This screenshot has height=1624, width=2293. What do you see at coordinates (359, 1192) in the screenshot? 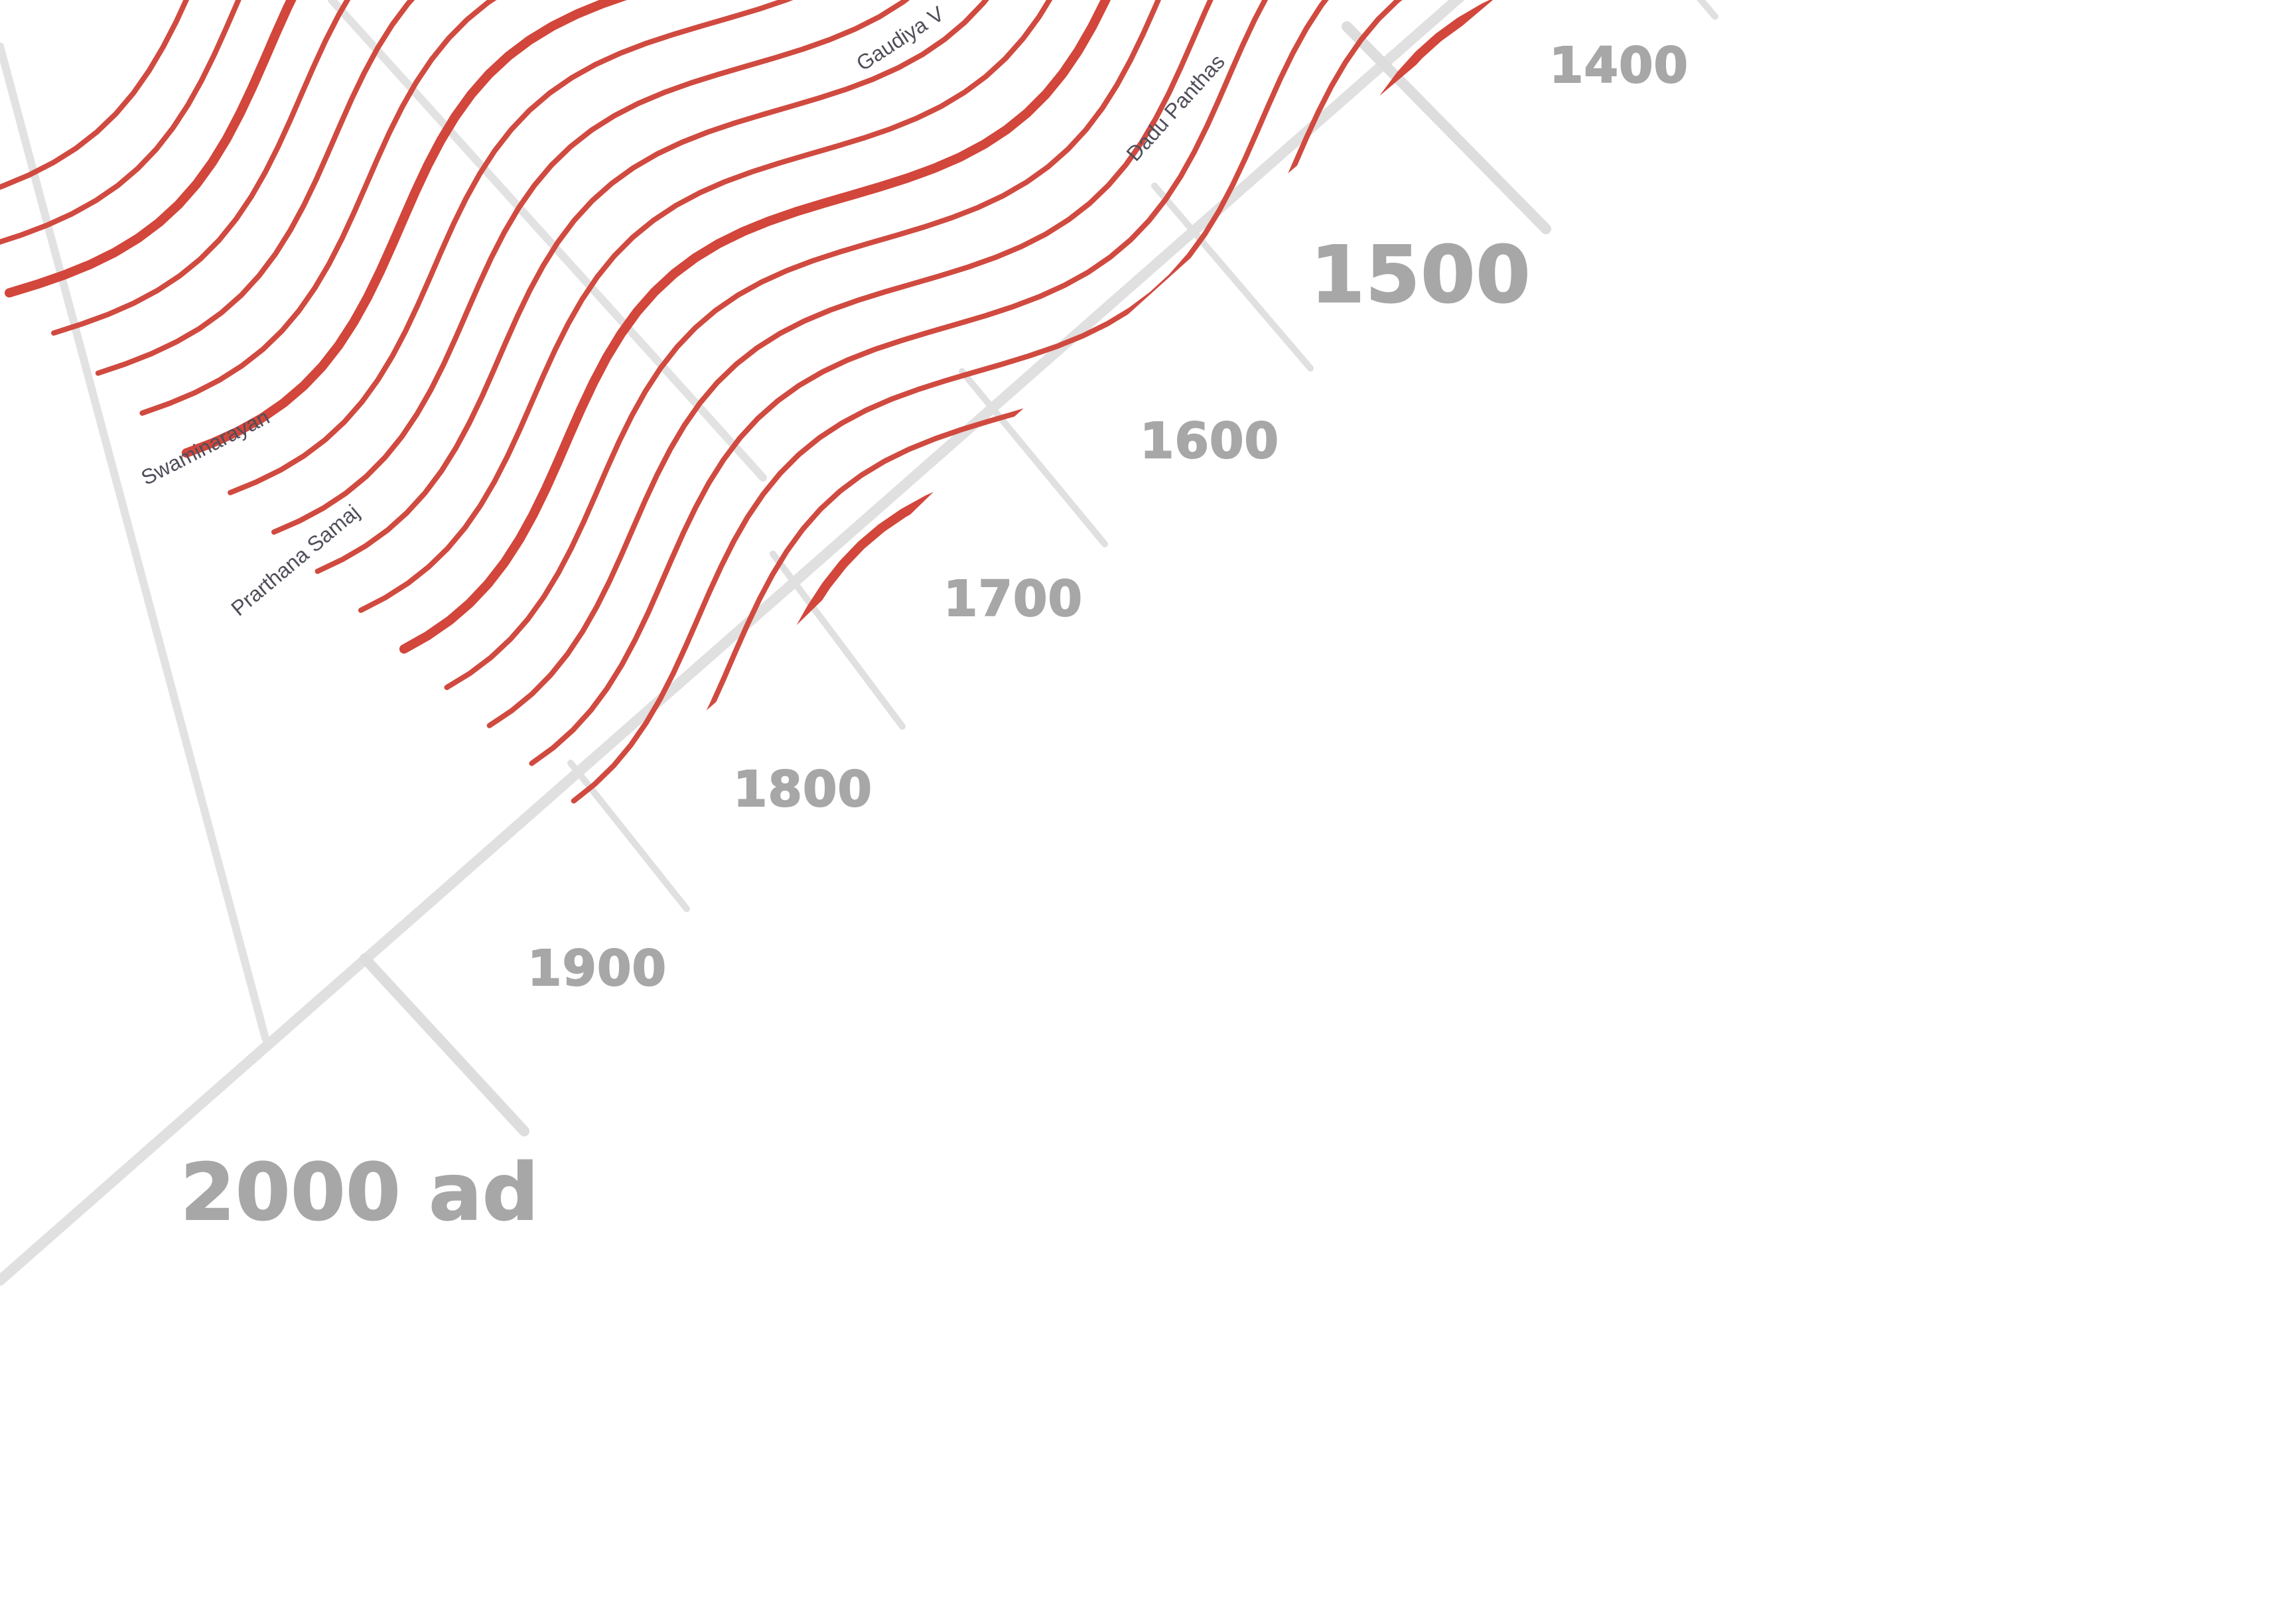
I see `year-label-2000-ad: 2000 ad` at bounding box center [359, 1192].